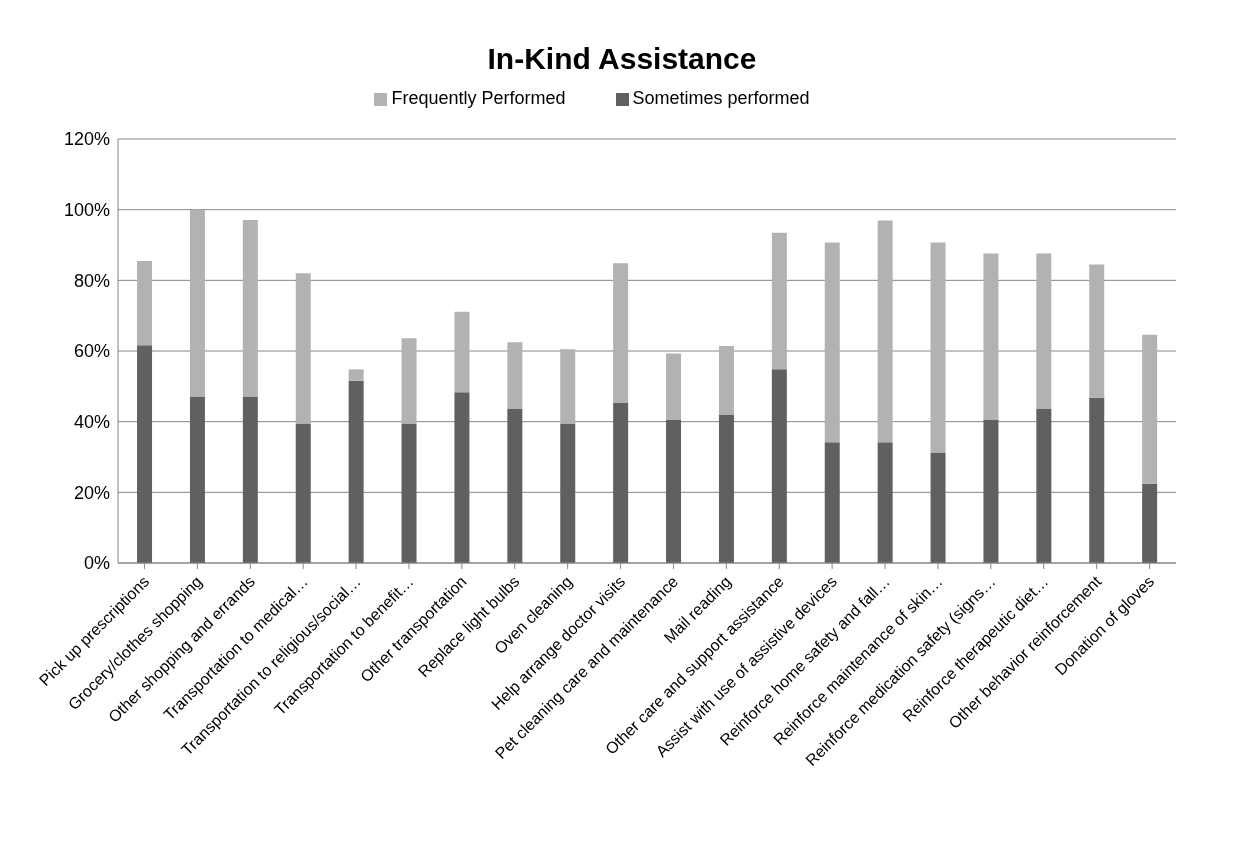 This screenshot has height=850, width=1245. What do you see at coordinates (96, 563) in the screenshot?
I see `y-tick-label: 0%` at bounding box center [96, 563].